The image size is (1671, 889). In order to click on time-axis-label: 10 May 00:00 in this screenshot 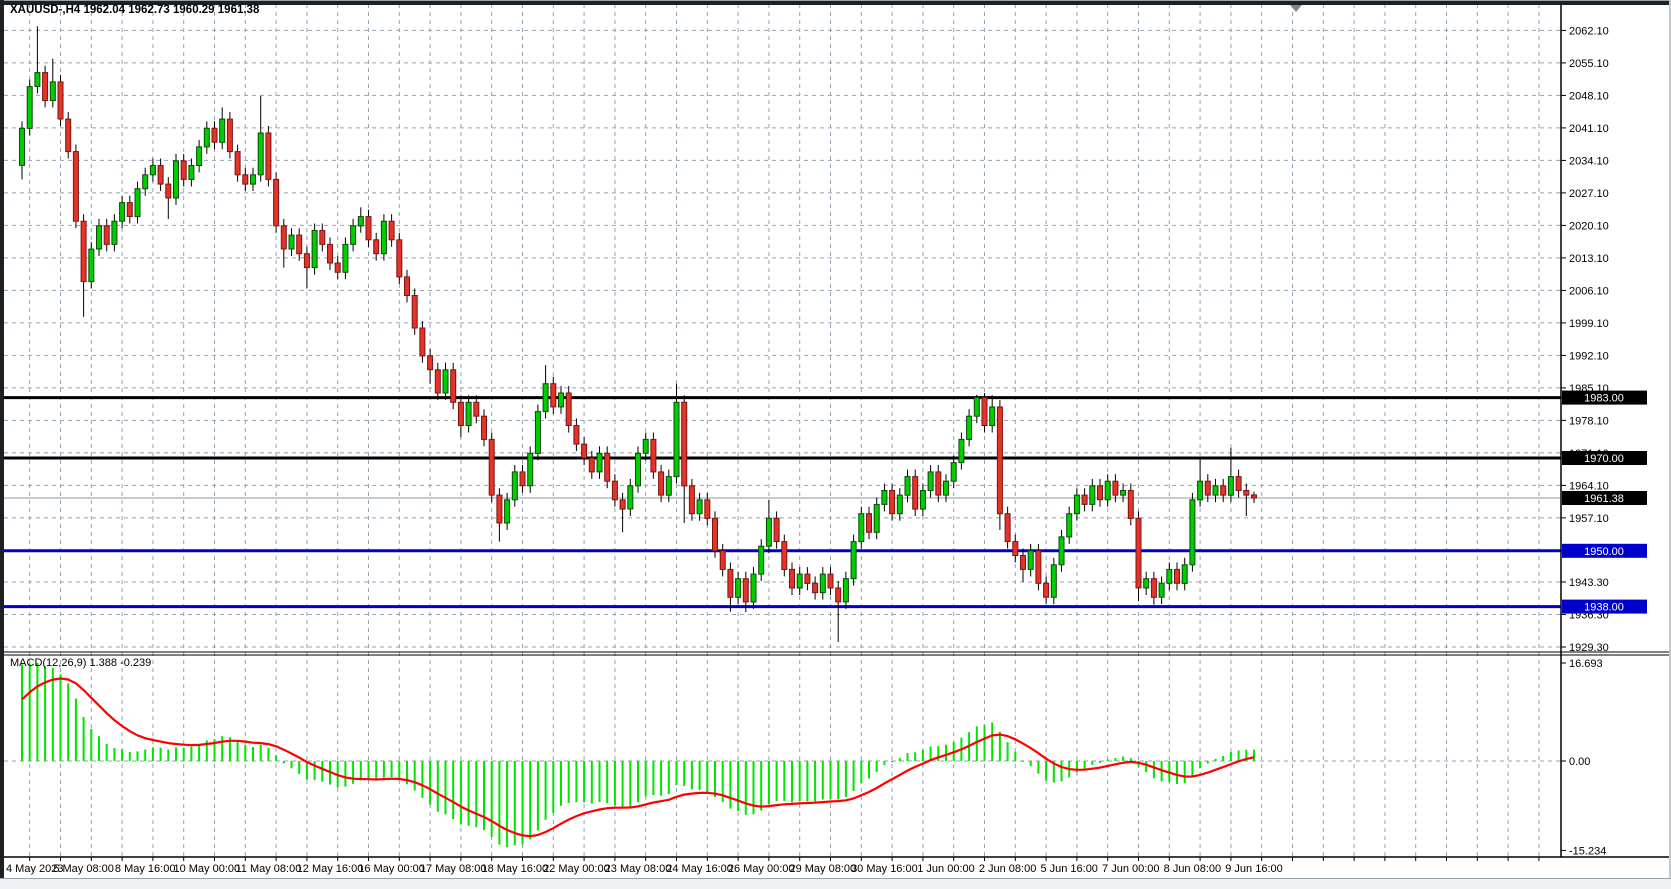, I will do `click(206, 869)`.